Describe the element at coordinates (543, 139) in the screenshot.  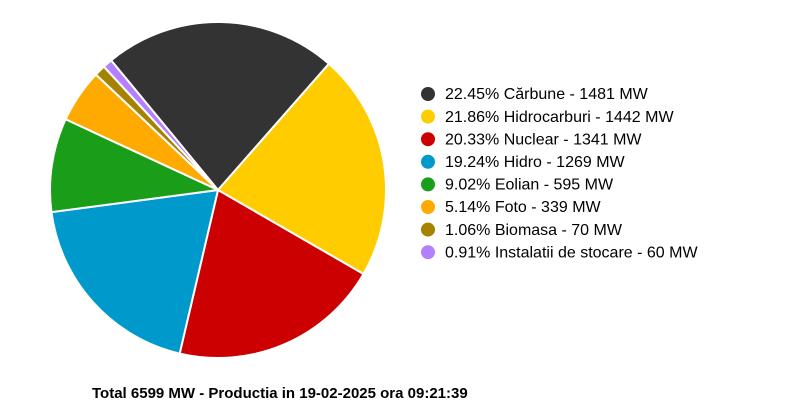
I see `legend-label: 20.33% Nuclear - 1341 MW` at that location.